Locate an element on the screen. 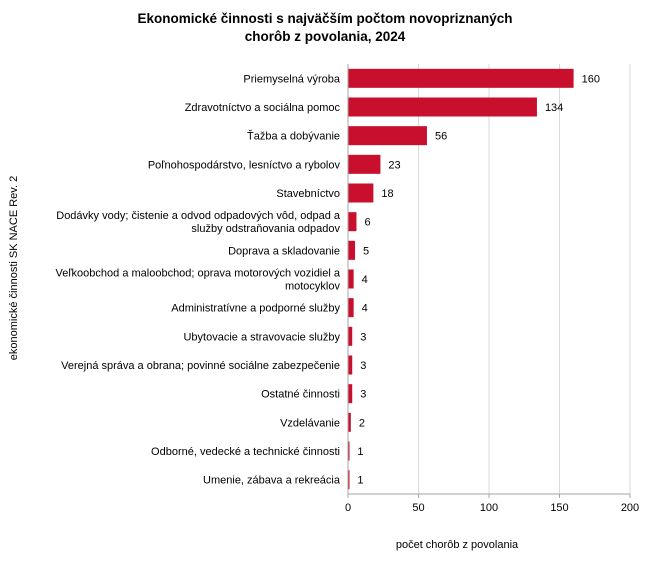 Image resolution: width=650 pixels, height=563 pixels. category-label: služby odstraňovania odpadov is located at coordinates (265, 229).